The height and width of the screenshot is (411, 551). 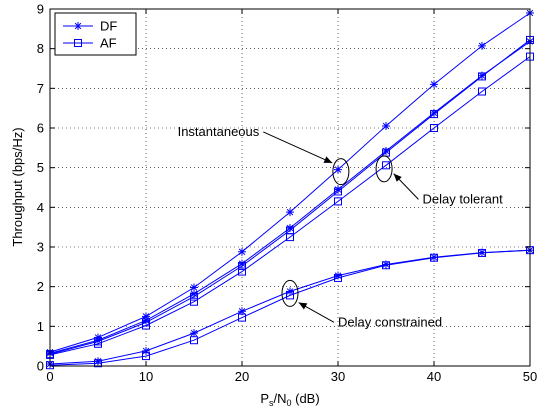 What do you see at coordinates (40, 247) in the screenshot?
I see `y-tick-label: 3` at bounding box center [40, 247].